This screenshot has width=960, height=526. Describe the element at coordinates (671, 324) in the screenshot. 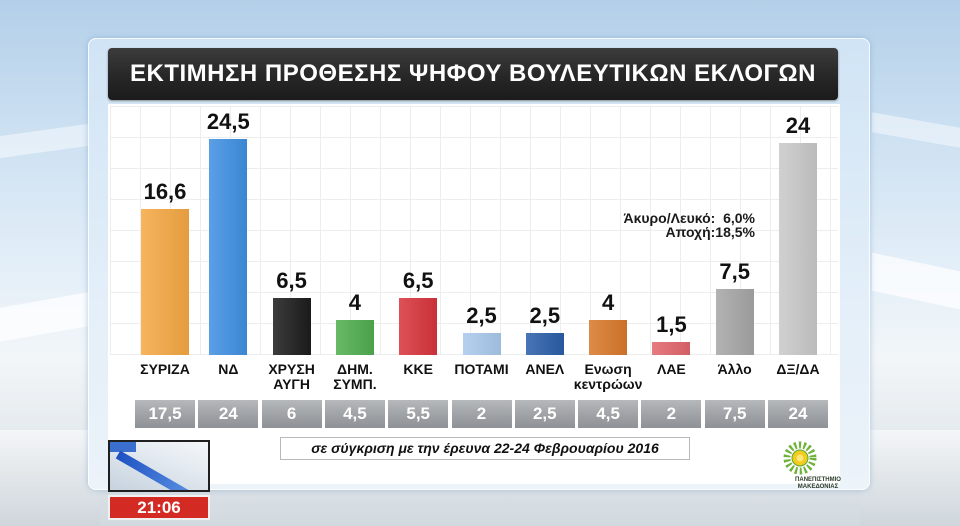

I see `value-label-9: 1,5` at that location.